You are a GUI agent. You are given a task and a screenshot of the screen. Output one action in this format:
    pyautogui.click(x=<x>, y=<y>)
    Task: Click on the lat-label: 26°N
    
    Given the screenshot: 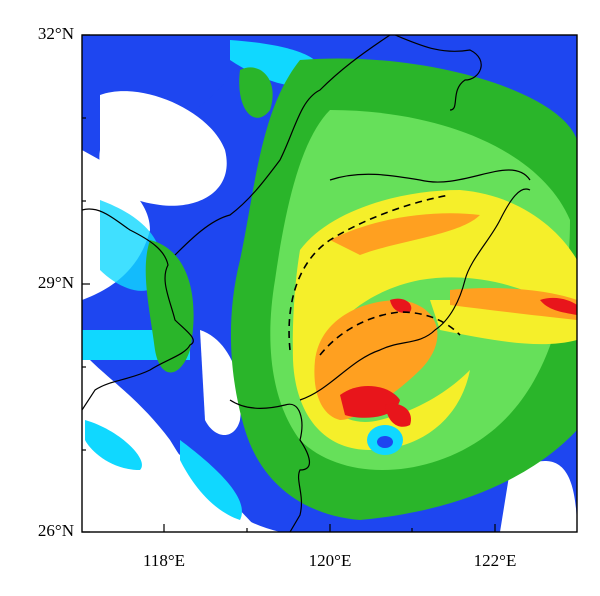 What is the action you would take?
    pyautogui.click(x=56, y=530)
    